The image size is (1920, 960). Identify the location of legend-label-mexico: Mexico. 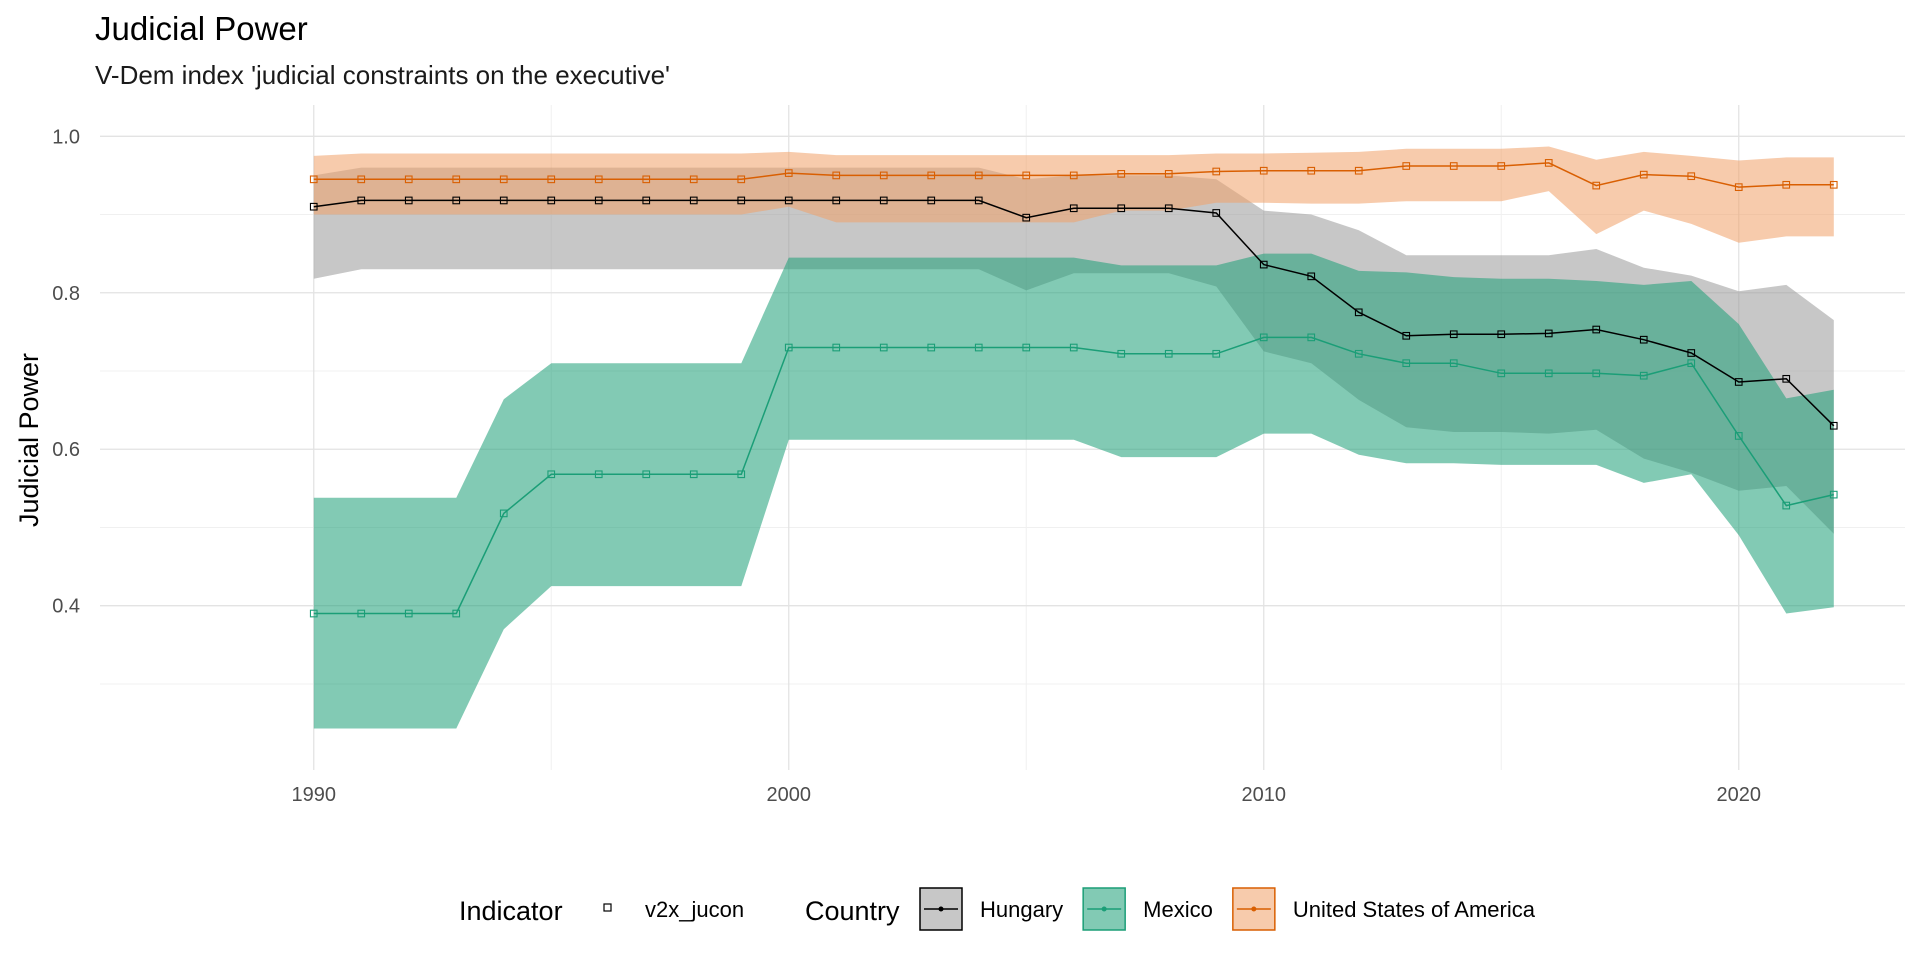
(1178, 909).